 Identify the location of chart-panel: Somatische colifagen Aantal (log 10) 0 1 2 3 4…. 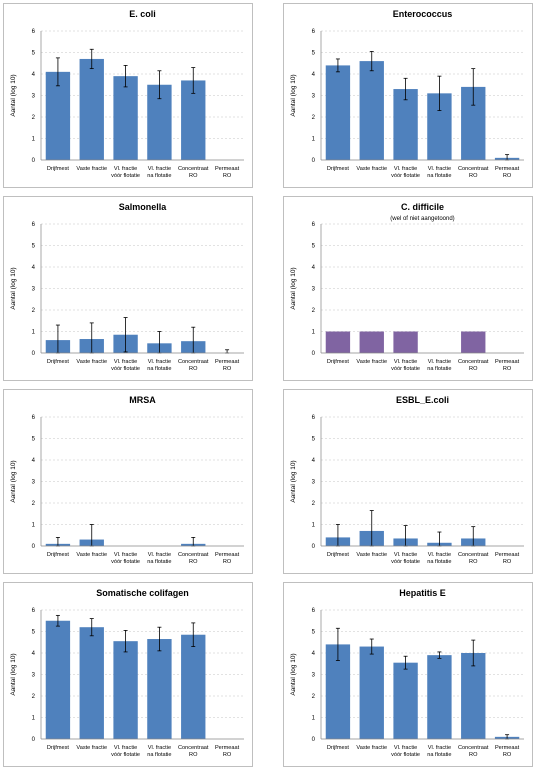
(128, 674).